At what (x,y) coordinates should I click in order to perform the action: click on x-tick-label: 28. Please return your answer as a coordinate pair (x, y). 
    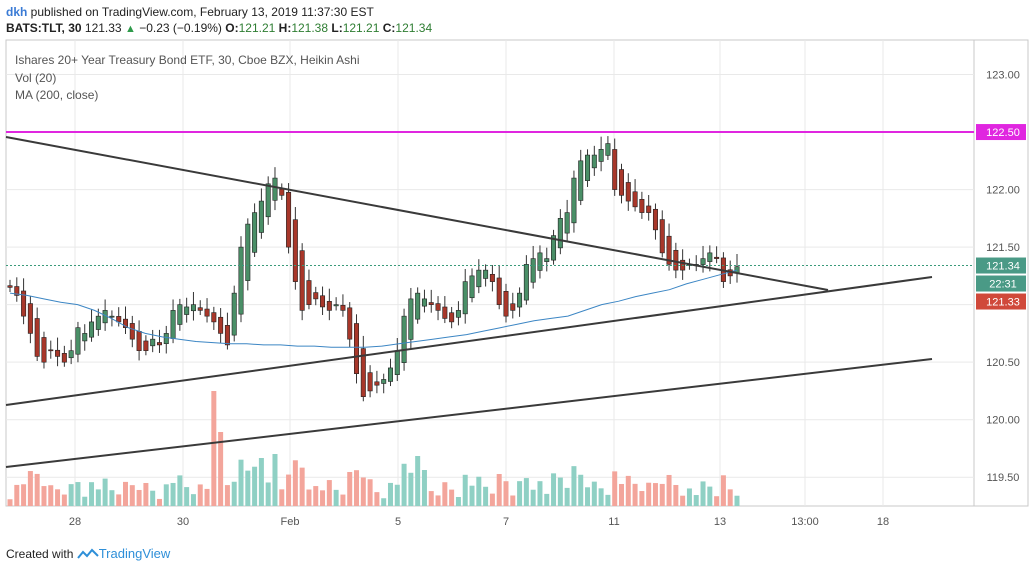
    Looking at the image, I should click on (75, 522).